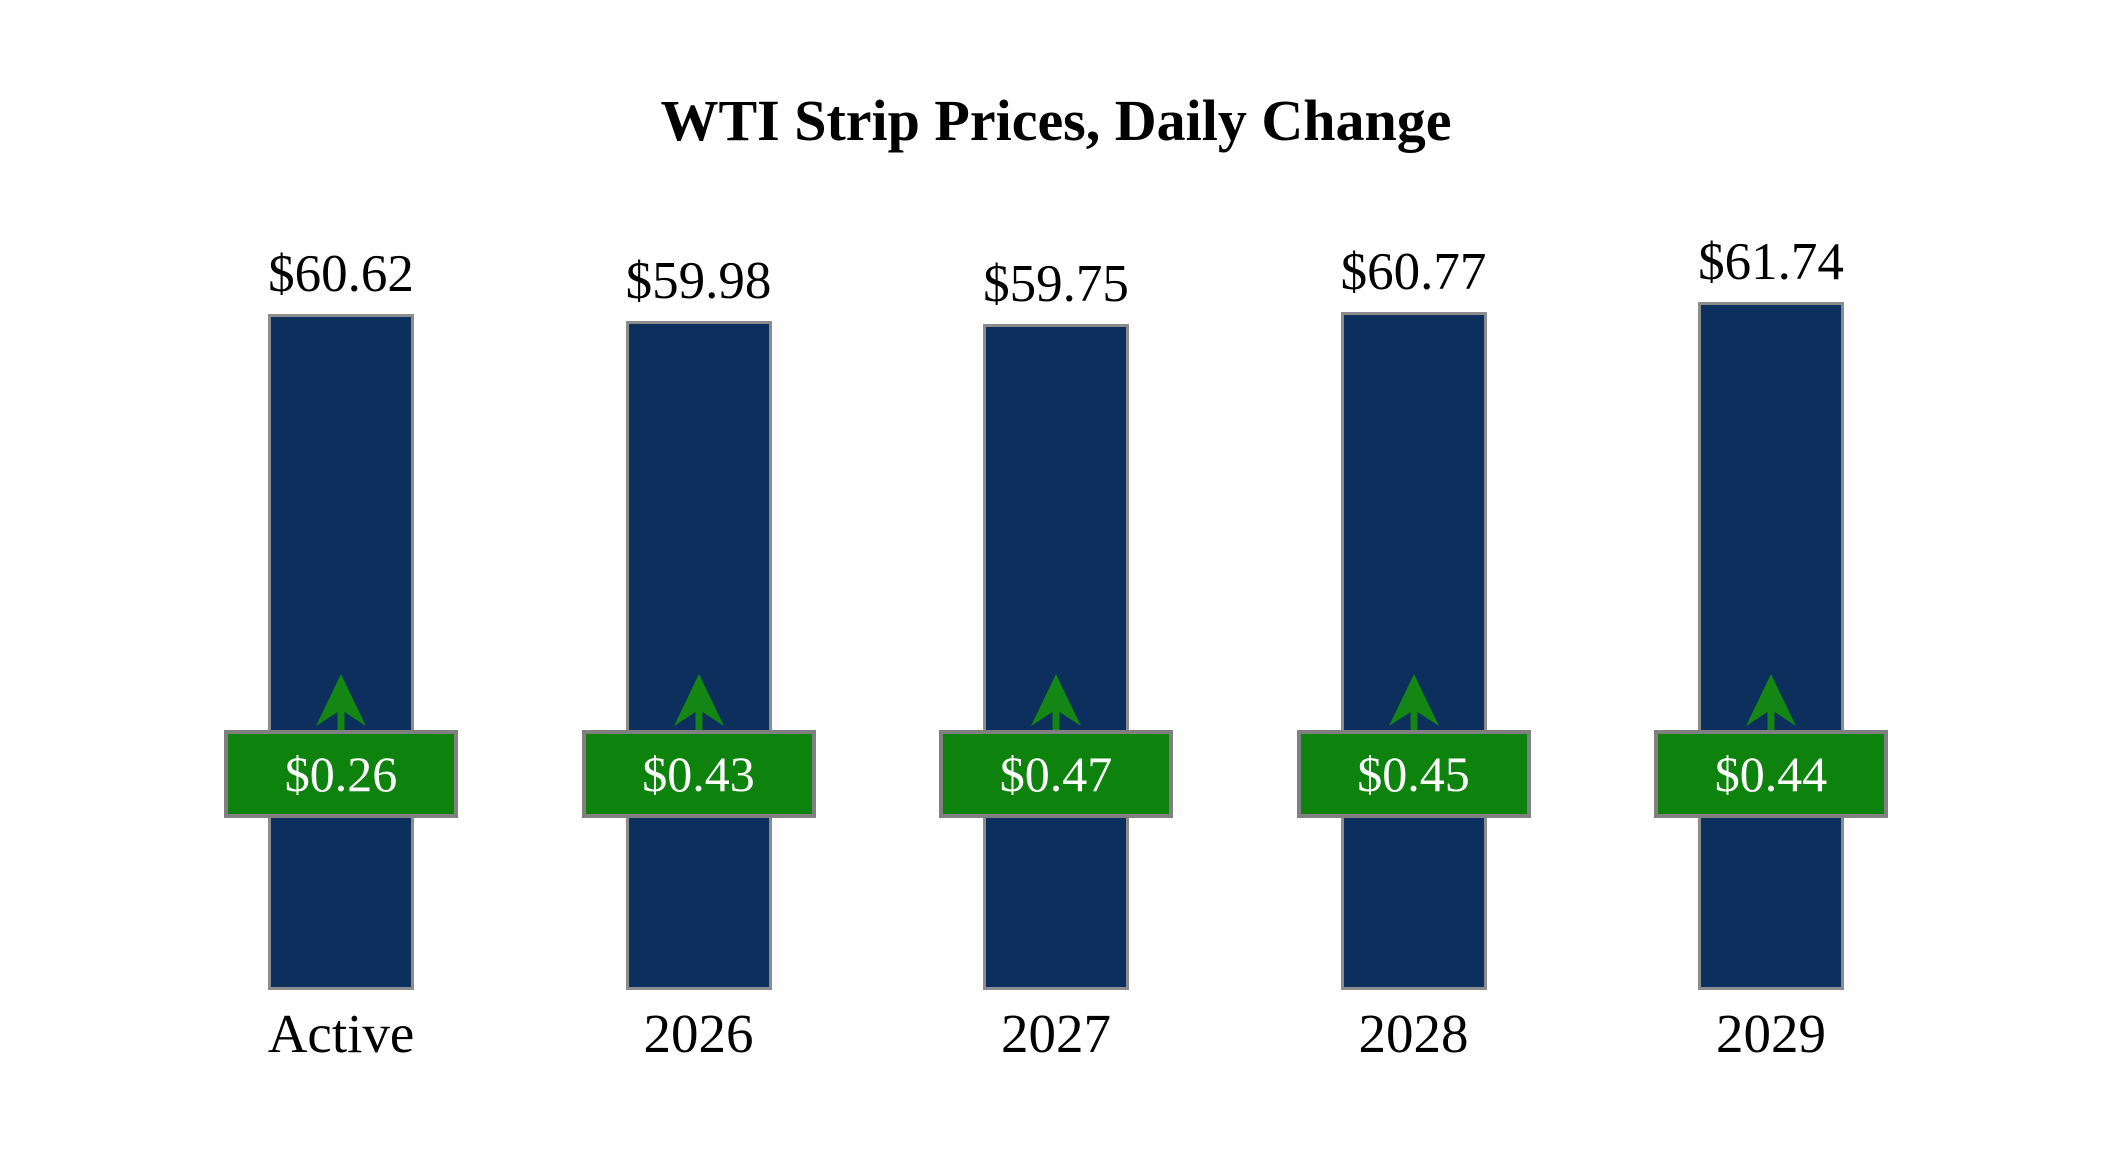 This screenshot has height=1152, width=2112. What do you see at coordinates (341, 1033) in the screenshot?
I see `category-label: Active` at bounding box center [341, 1033].